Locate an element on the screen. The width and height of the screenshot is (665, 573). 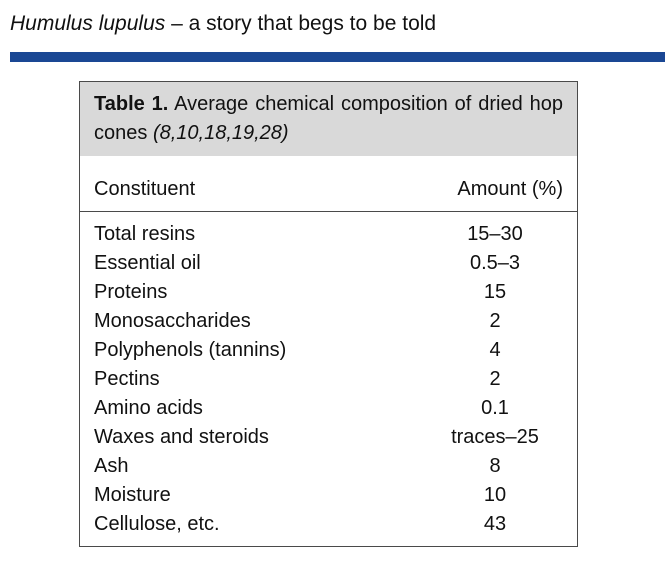
table-row: Polyphenols (tannins) 4 is located at coordinates (328, 350).